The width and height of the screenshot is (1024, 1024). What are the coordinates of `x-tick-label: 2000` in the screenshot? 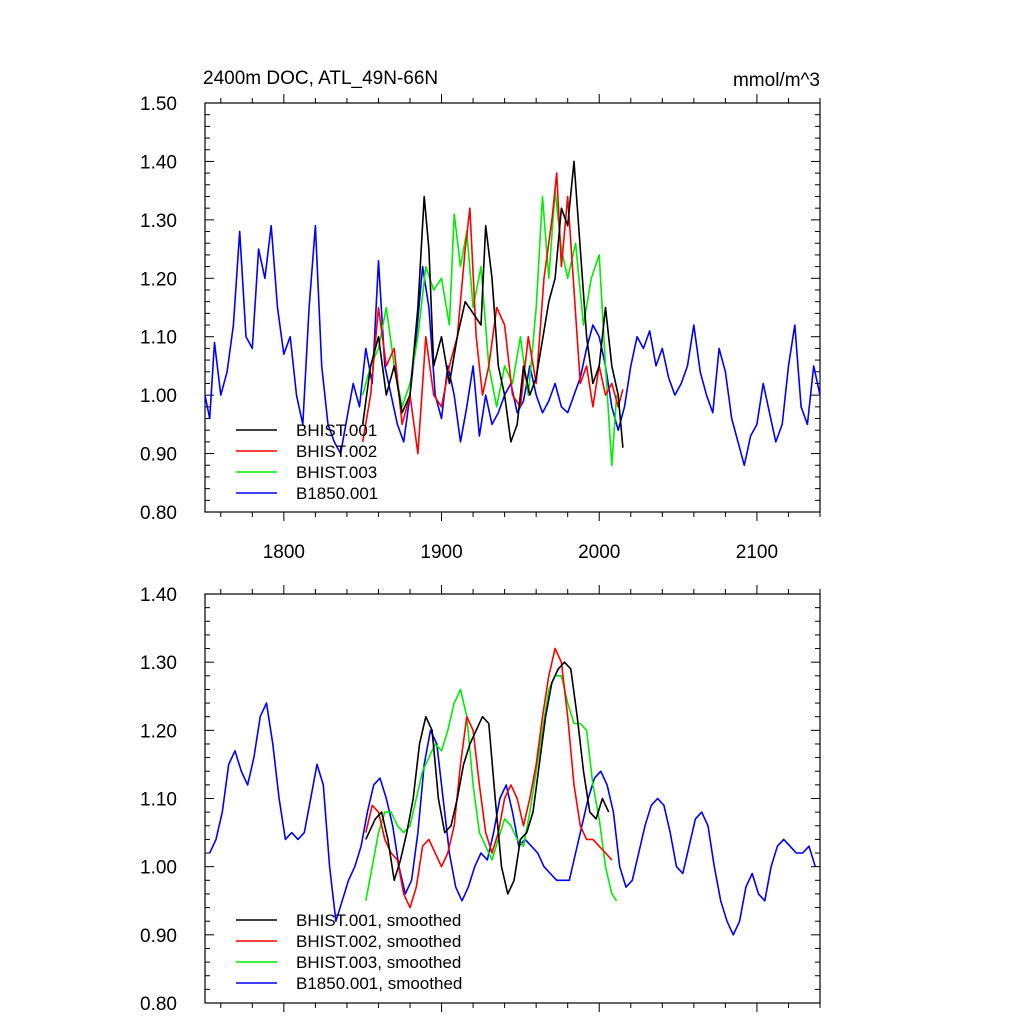 It's located at (599, 552).